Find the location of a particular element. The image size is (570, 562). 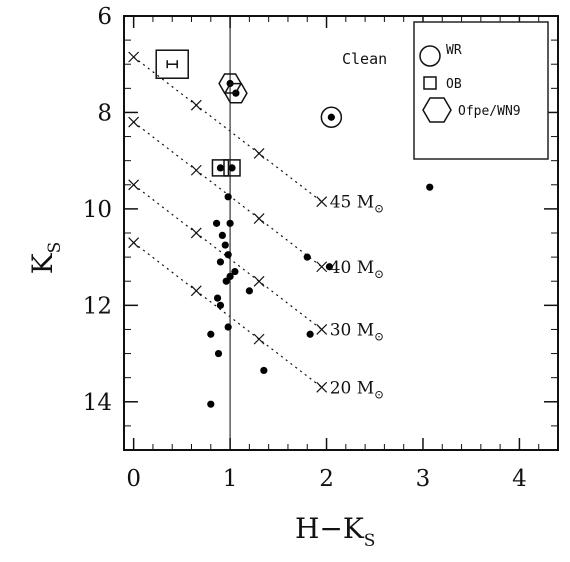

wr-circle-marker is located at coordinates (331, 117).